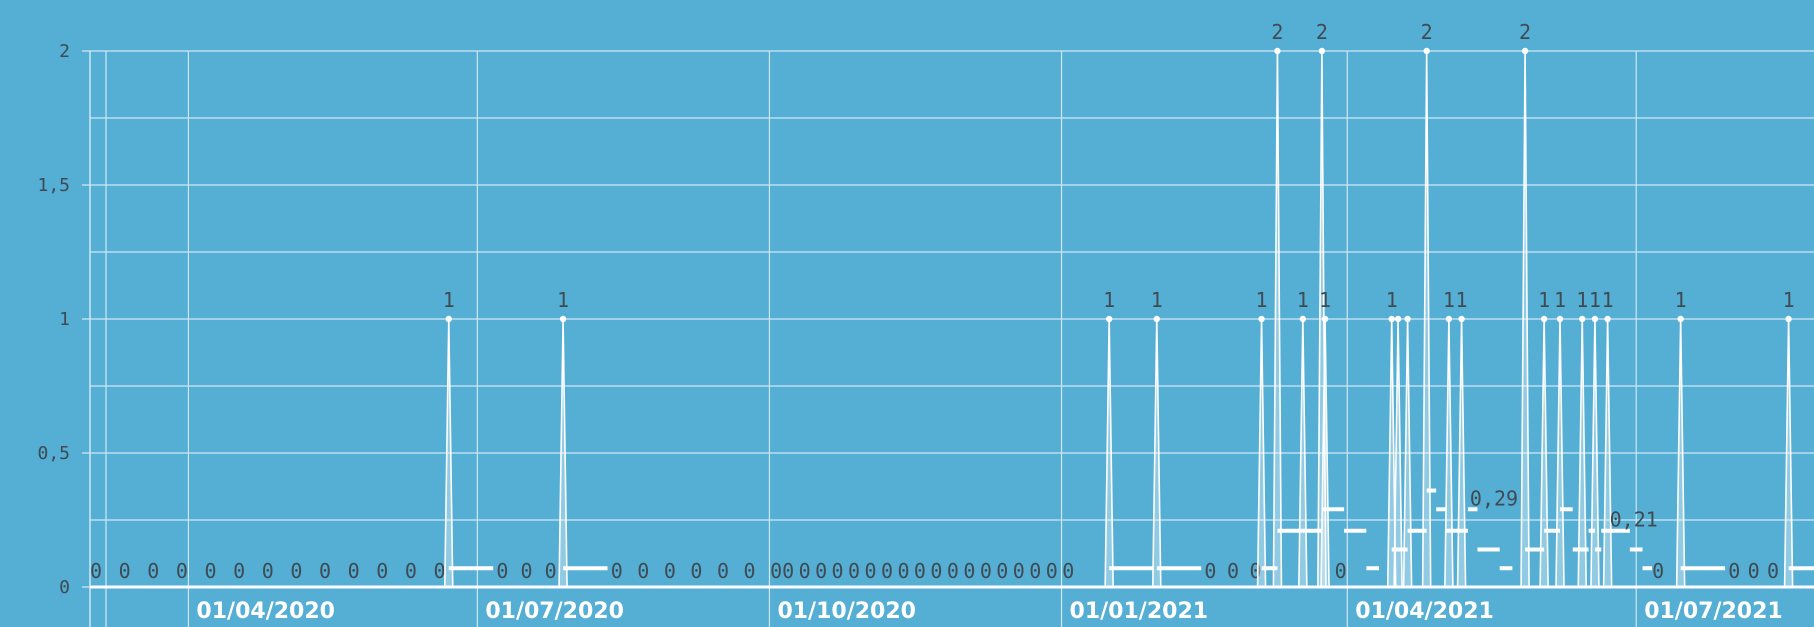  What do you see at coordinates (265, 611) in the screenshot?
I see `x-tick-label: 01/04/2020` at bounding box center [265, 611].